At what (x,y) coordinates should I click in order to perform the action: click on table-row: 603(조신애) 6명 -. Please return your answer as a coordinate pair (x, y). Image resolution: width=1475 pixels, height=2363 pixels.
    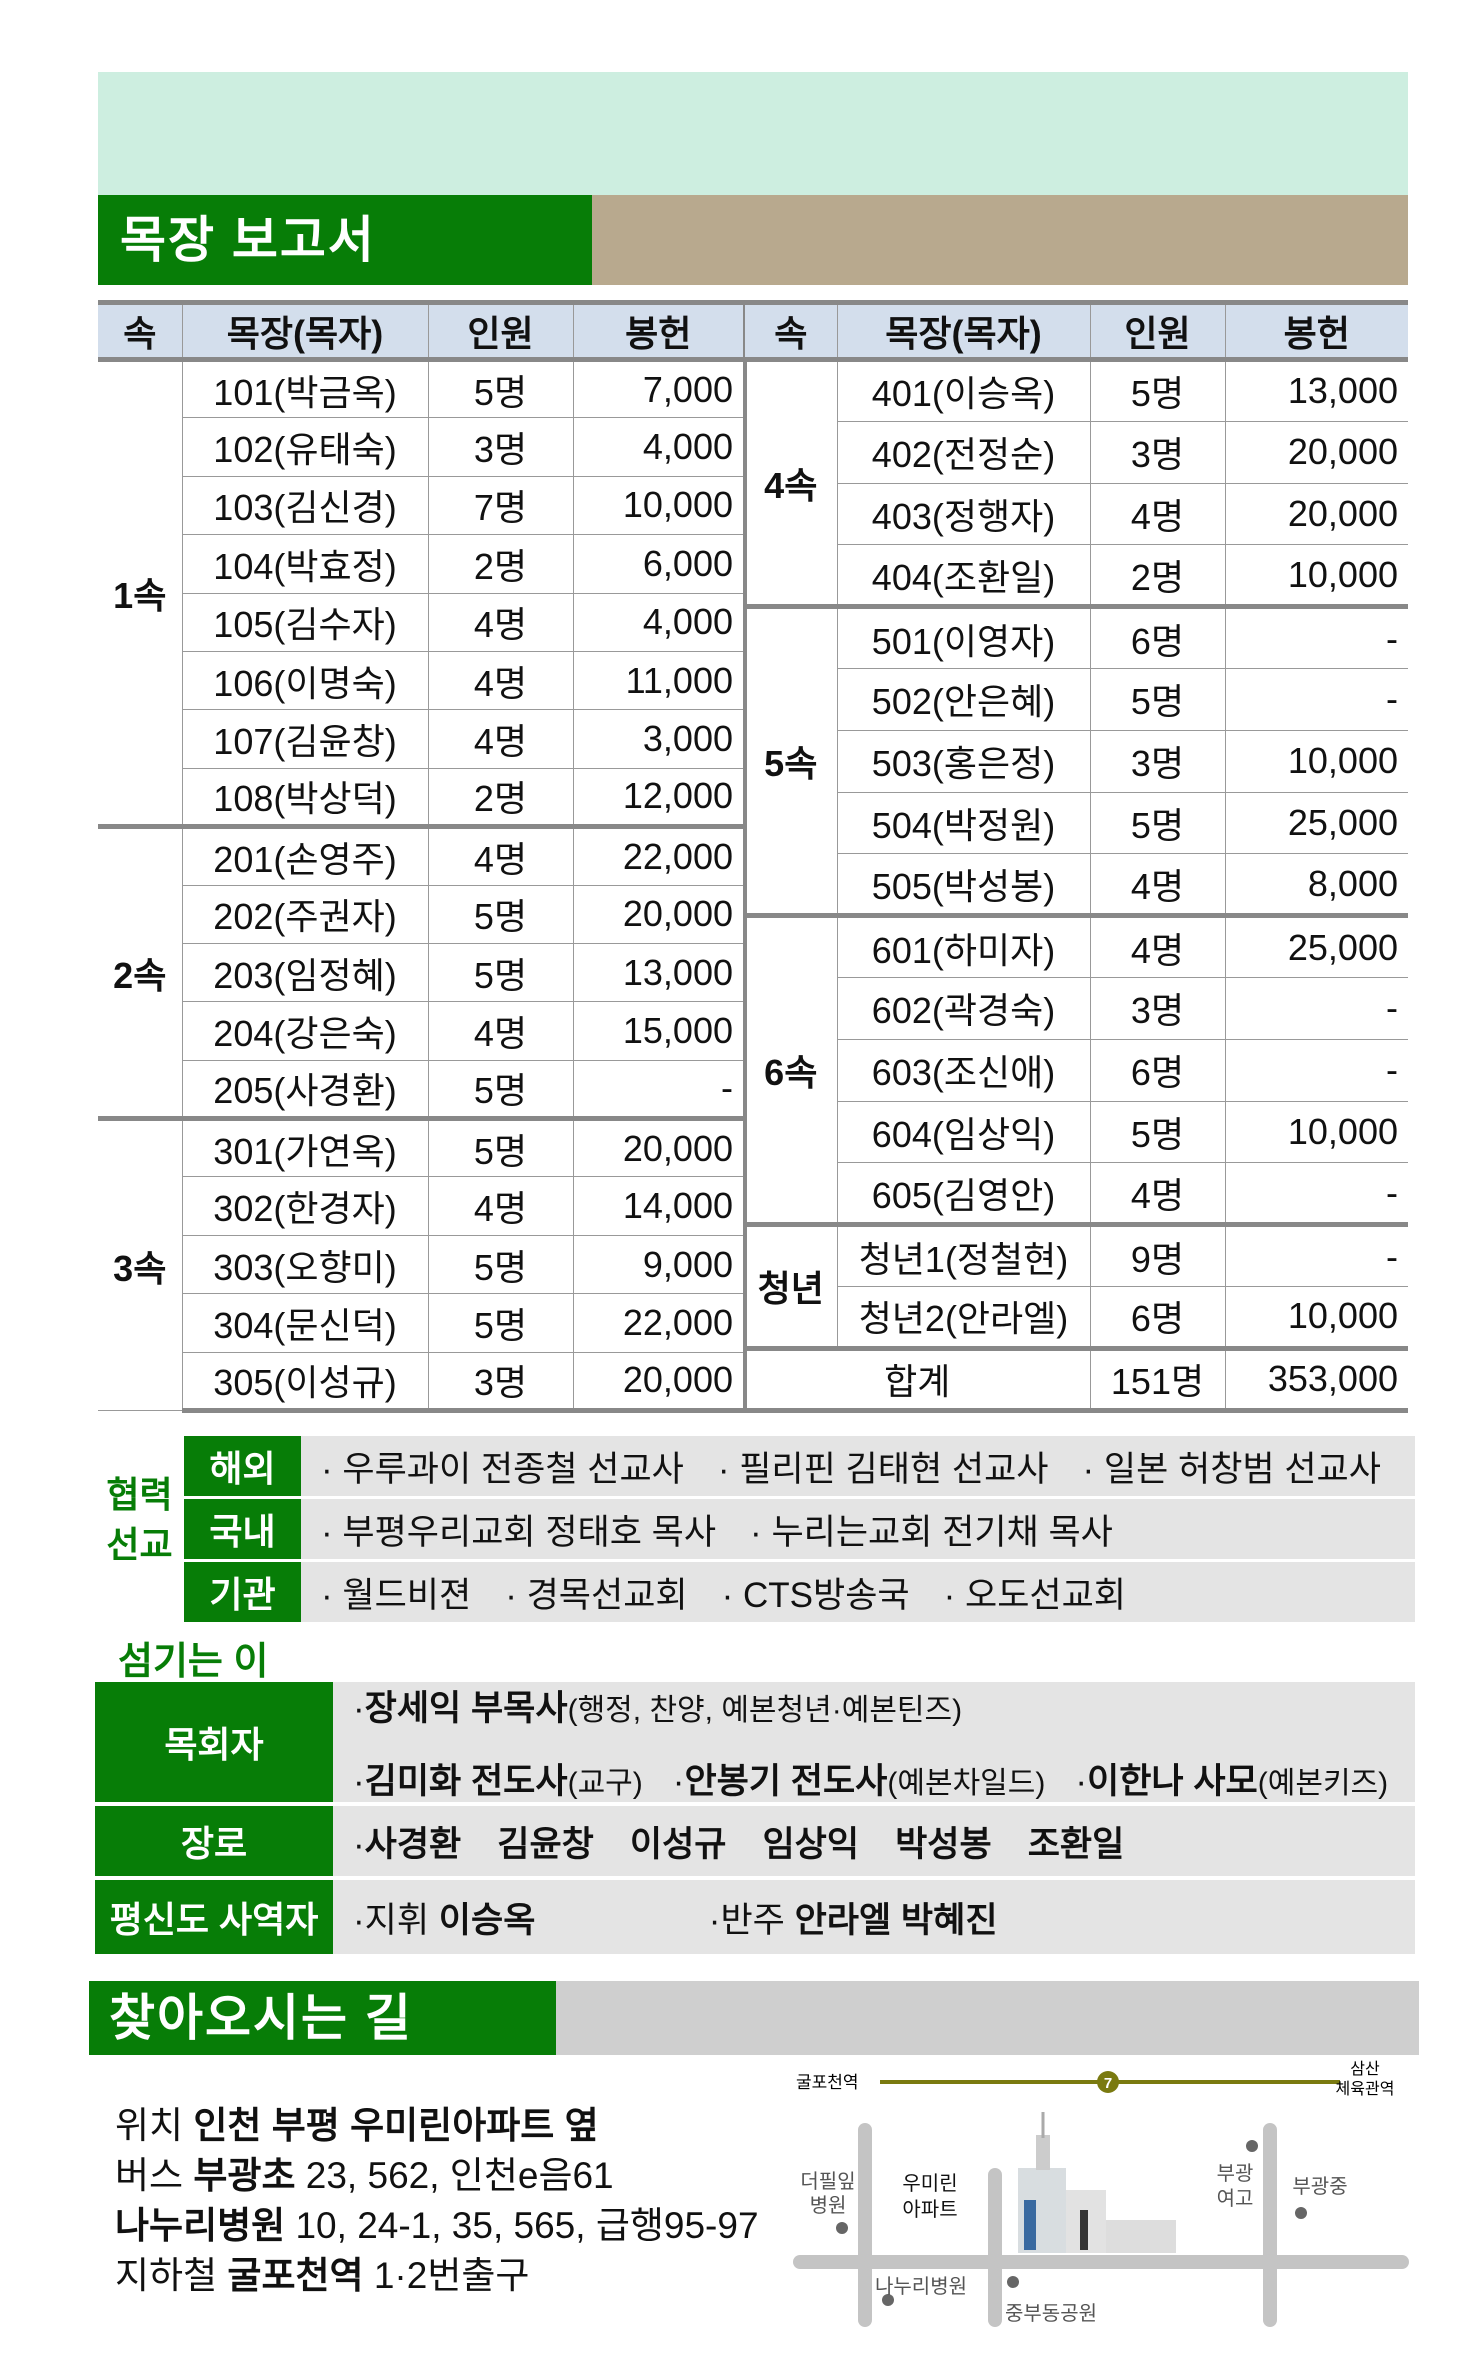
    Looking at the image, I should click on (1076, 1070).